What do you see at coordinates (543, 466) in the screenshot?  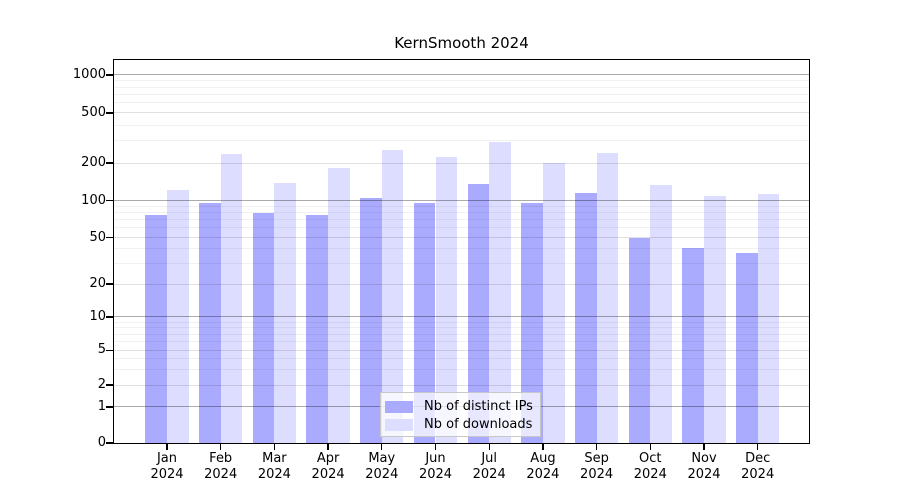 I see `x-tick-label-aug: Aug 2024` at bounding box center [543, 466].